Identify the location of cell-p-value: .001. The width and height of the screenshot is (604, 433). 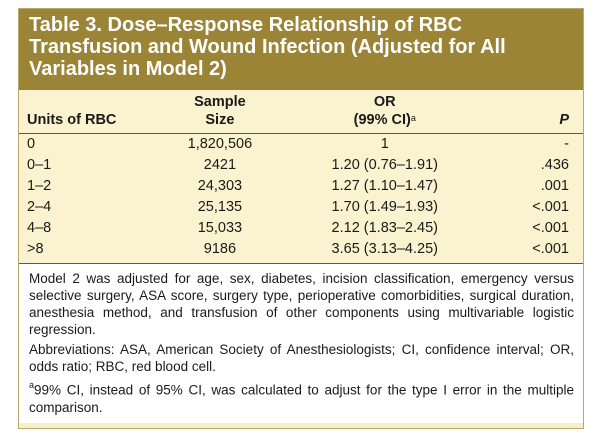
(554, 186).